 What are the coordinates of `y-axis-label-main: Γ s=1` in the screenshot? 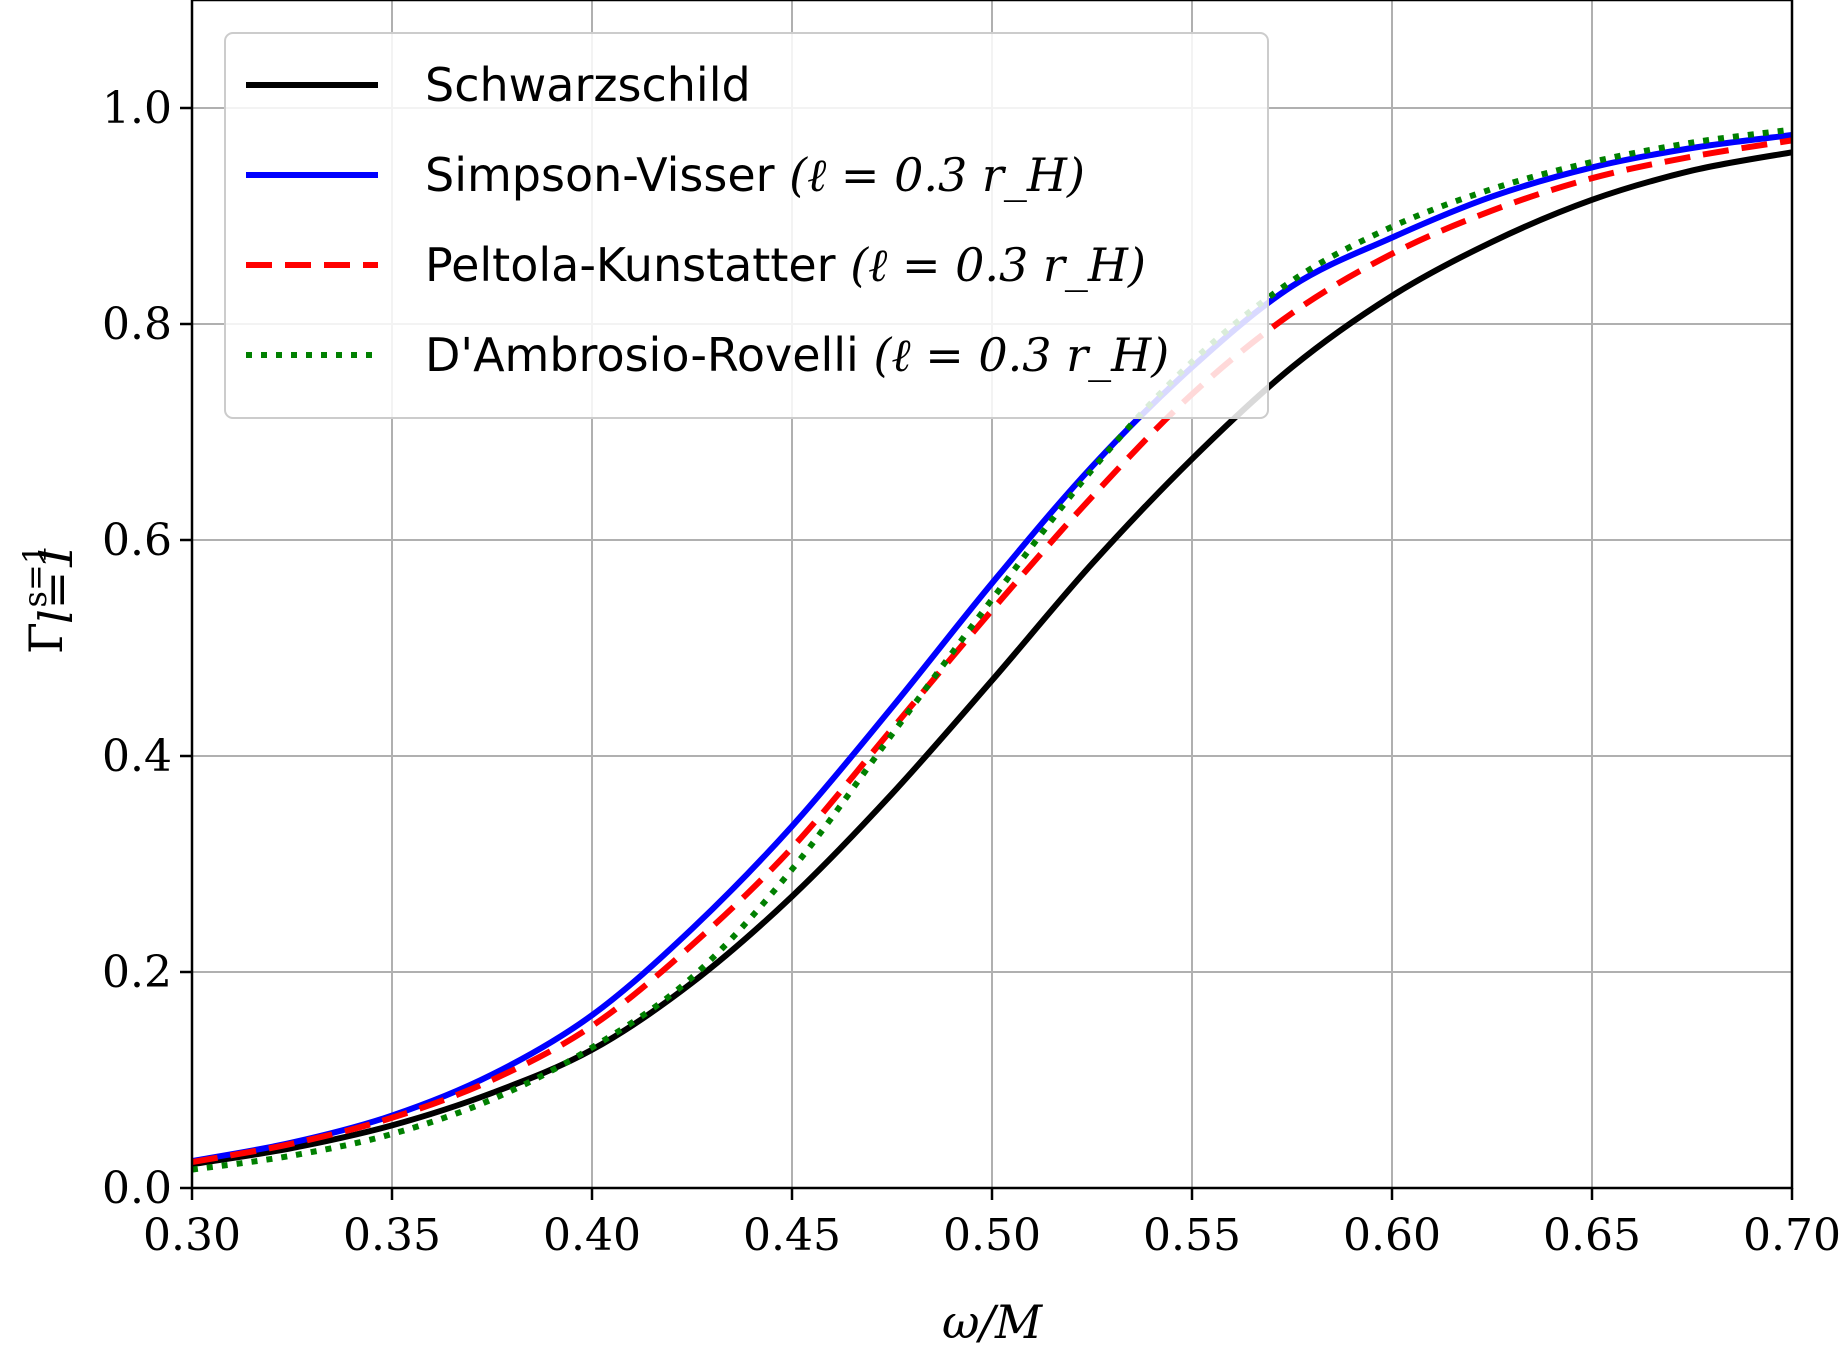 It's located at (44, 599).